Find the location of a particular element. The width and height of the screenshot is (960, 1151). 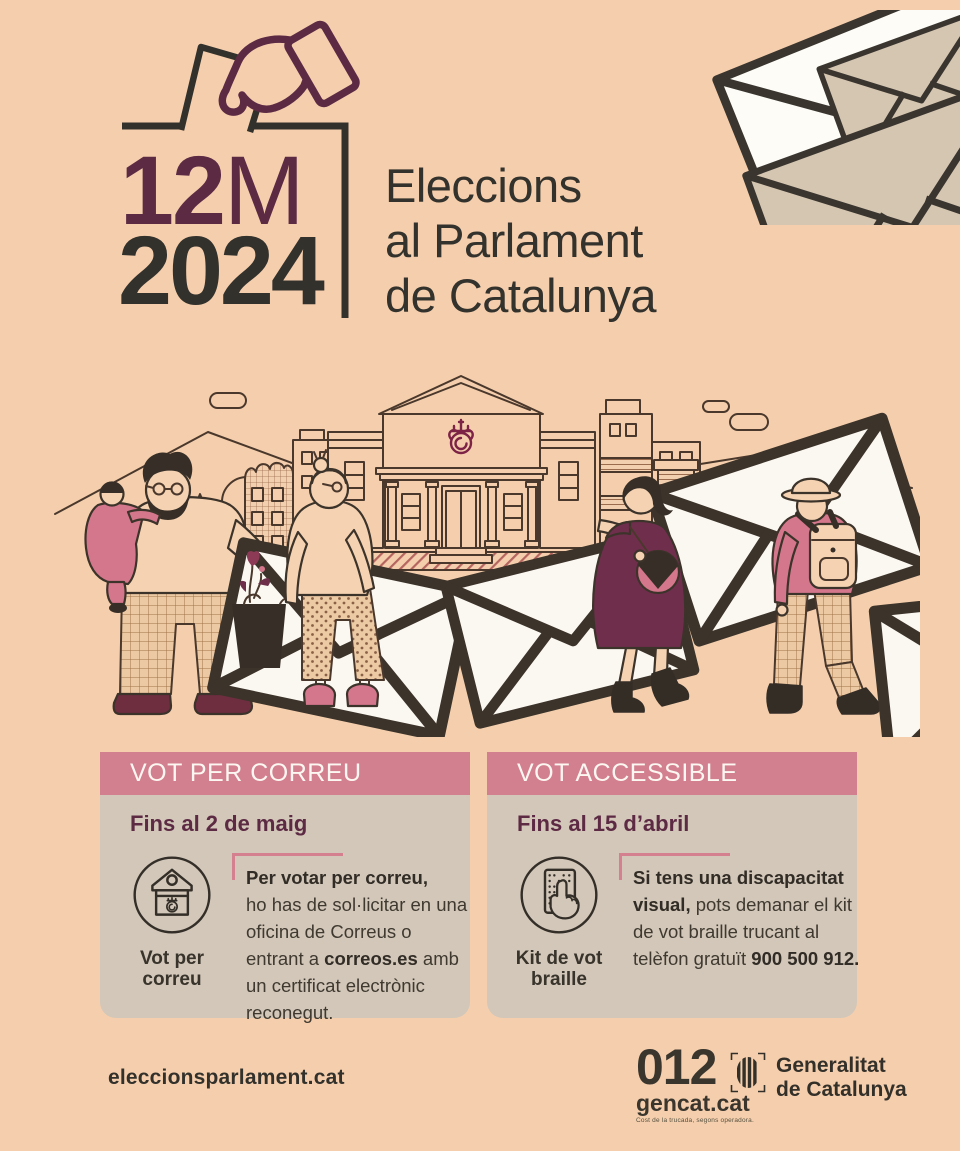

body-text-bold: correos.es is located at coordinates (371, 958).